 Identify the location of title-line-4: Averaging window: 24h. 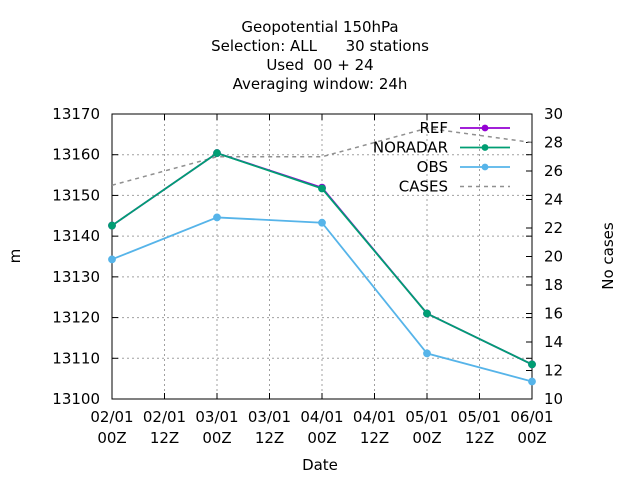
(320, 84).